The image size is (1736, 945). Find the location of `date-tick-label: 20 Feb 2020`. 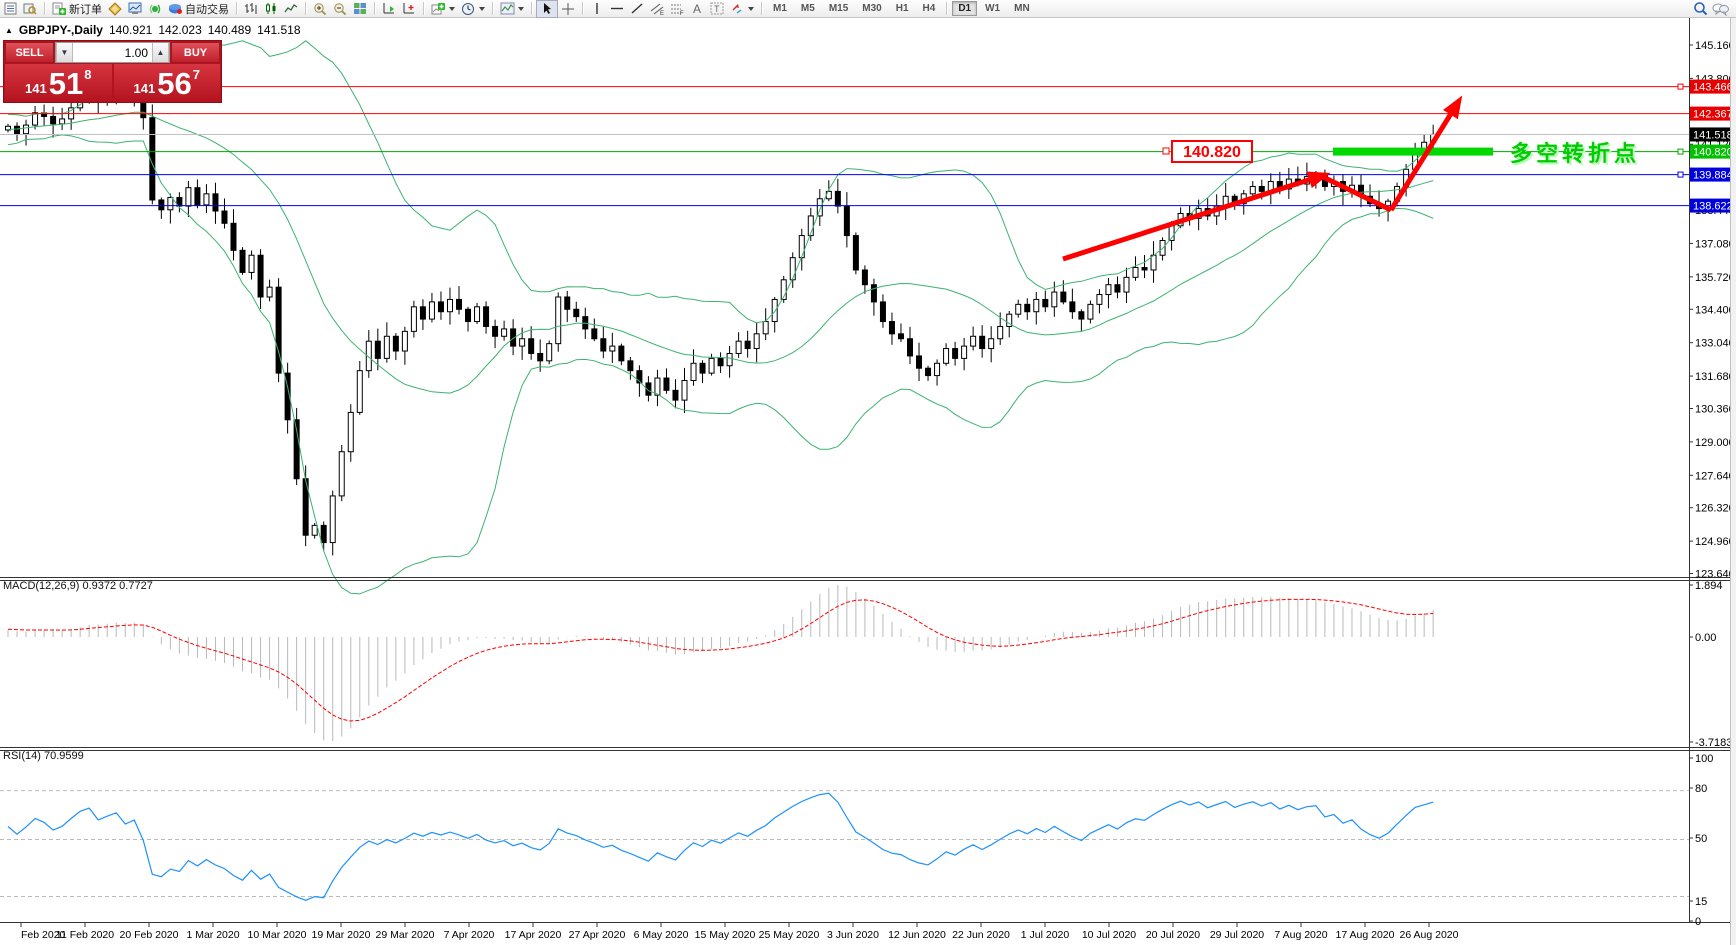

date-tick-label: 20 Feb 2020 is located at coordinates (149, 935).